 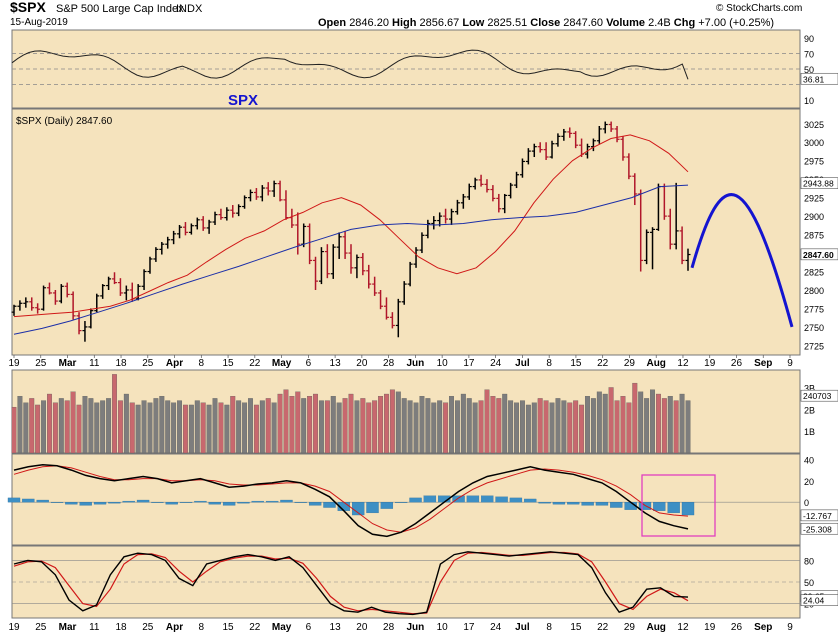 I want to click on highlight-box, so click(x=678, y=505).